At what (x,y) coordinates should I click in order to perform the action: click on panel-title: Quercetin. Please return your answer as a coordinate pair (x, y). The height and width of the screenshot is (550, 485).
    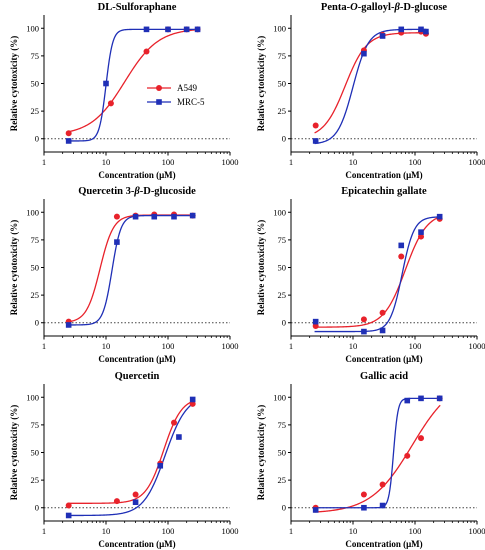
    Looking at the image, I should click on (137, 376).